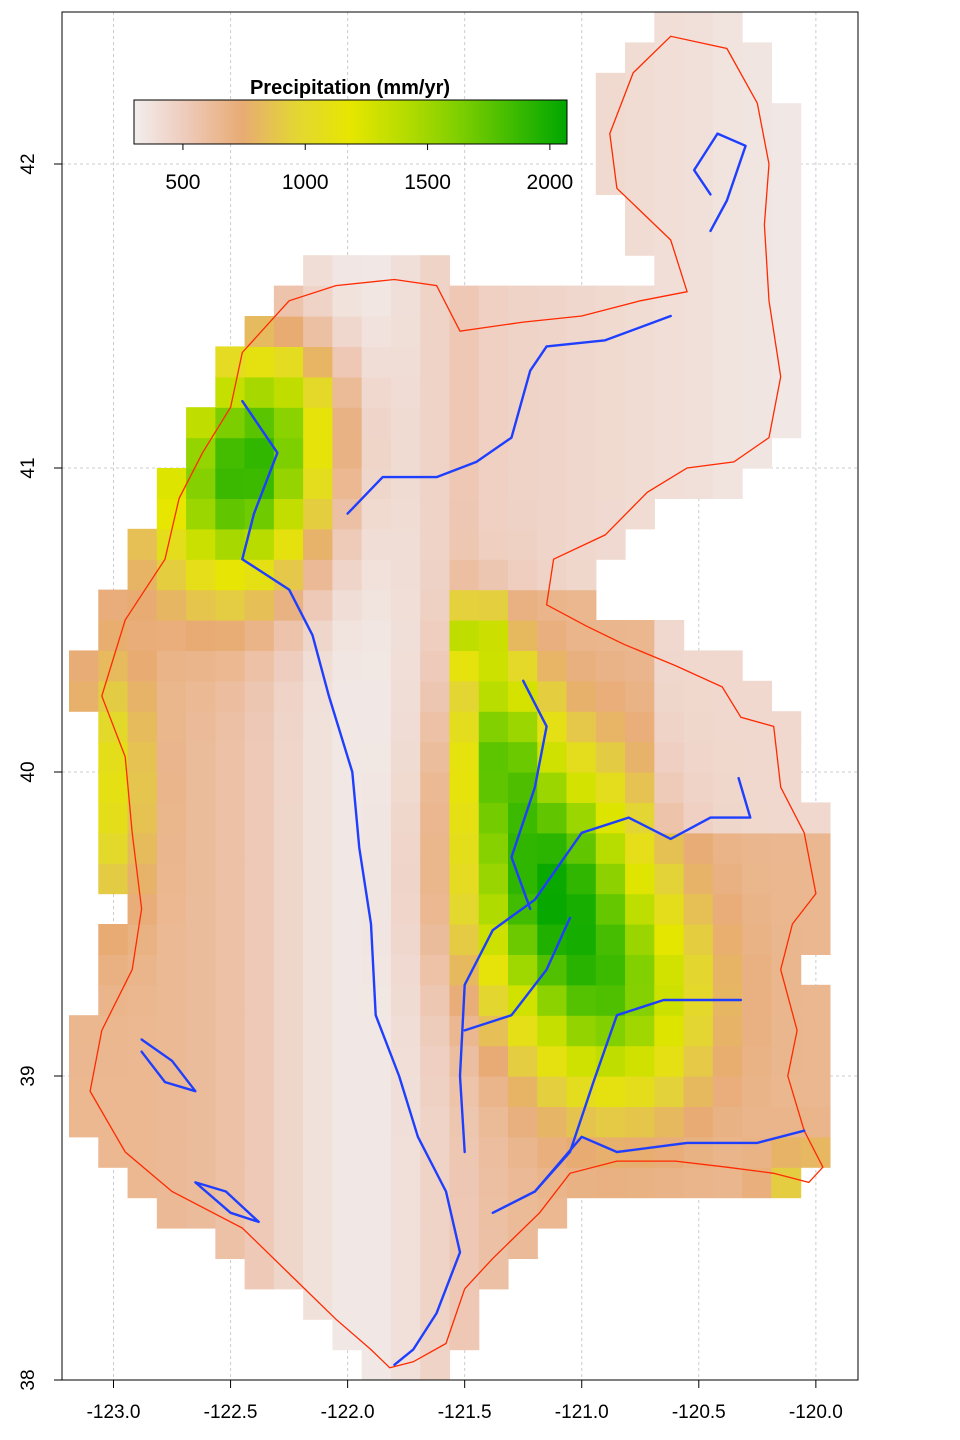 The width and height of the screenshot is (960, 1440). I want to click on y-tick-label: 41, so click(28, 467).